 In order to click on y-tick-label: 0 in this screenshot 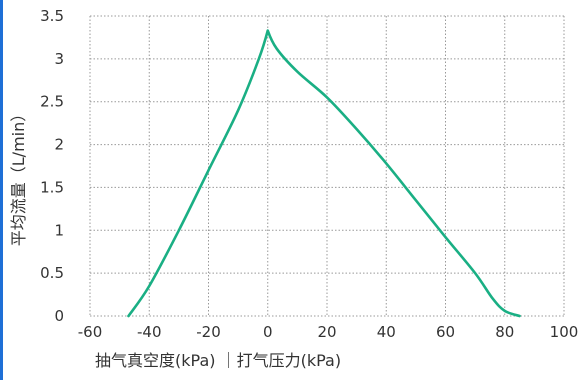, I will do `click(59, 316)`.